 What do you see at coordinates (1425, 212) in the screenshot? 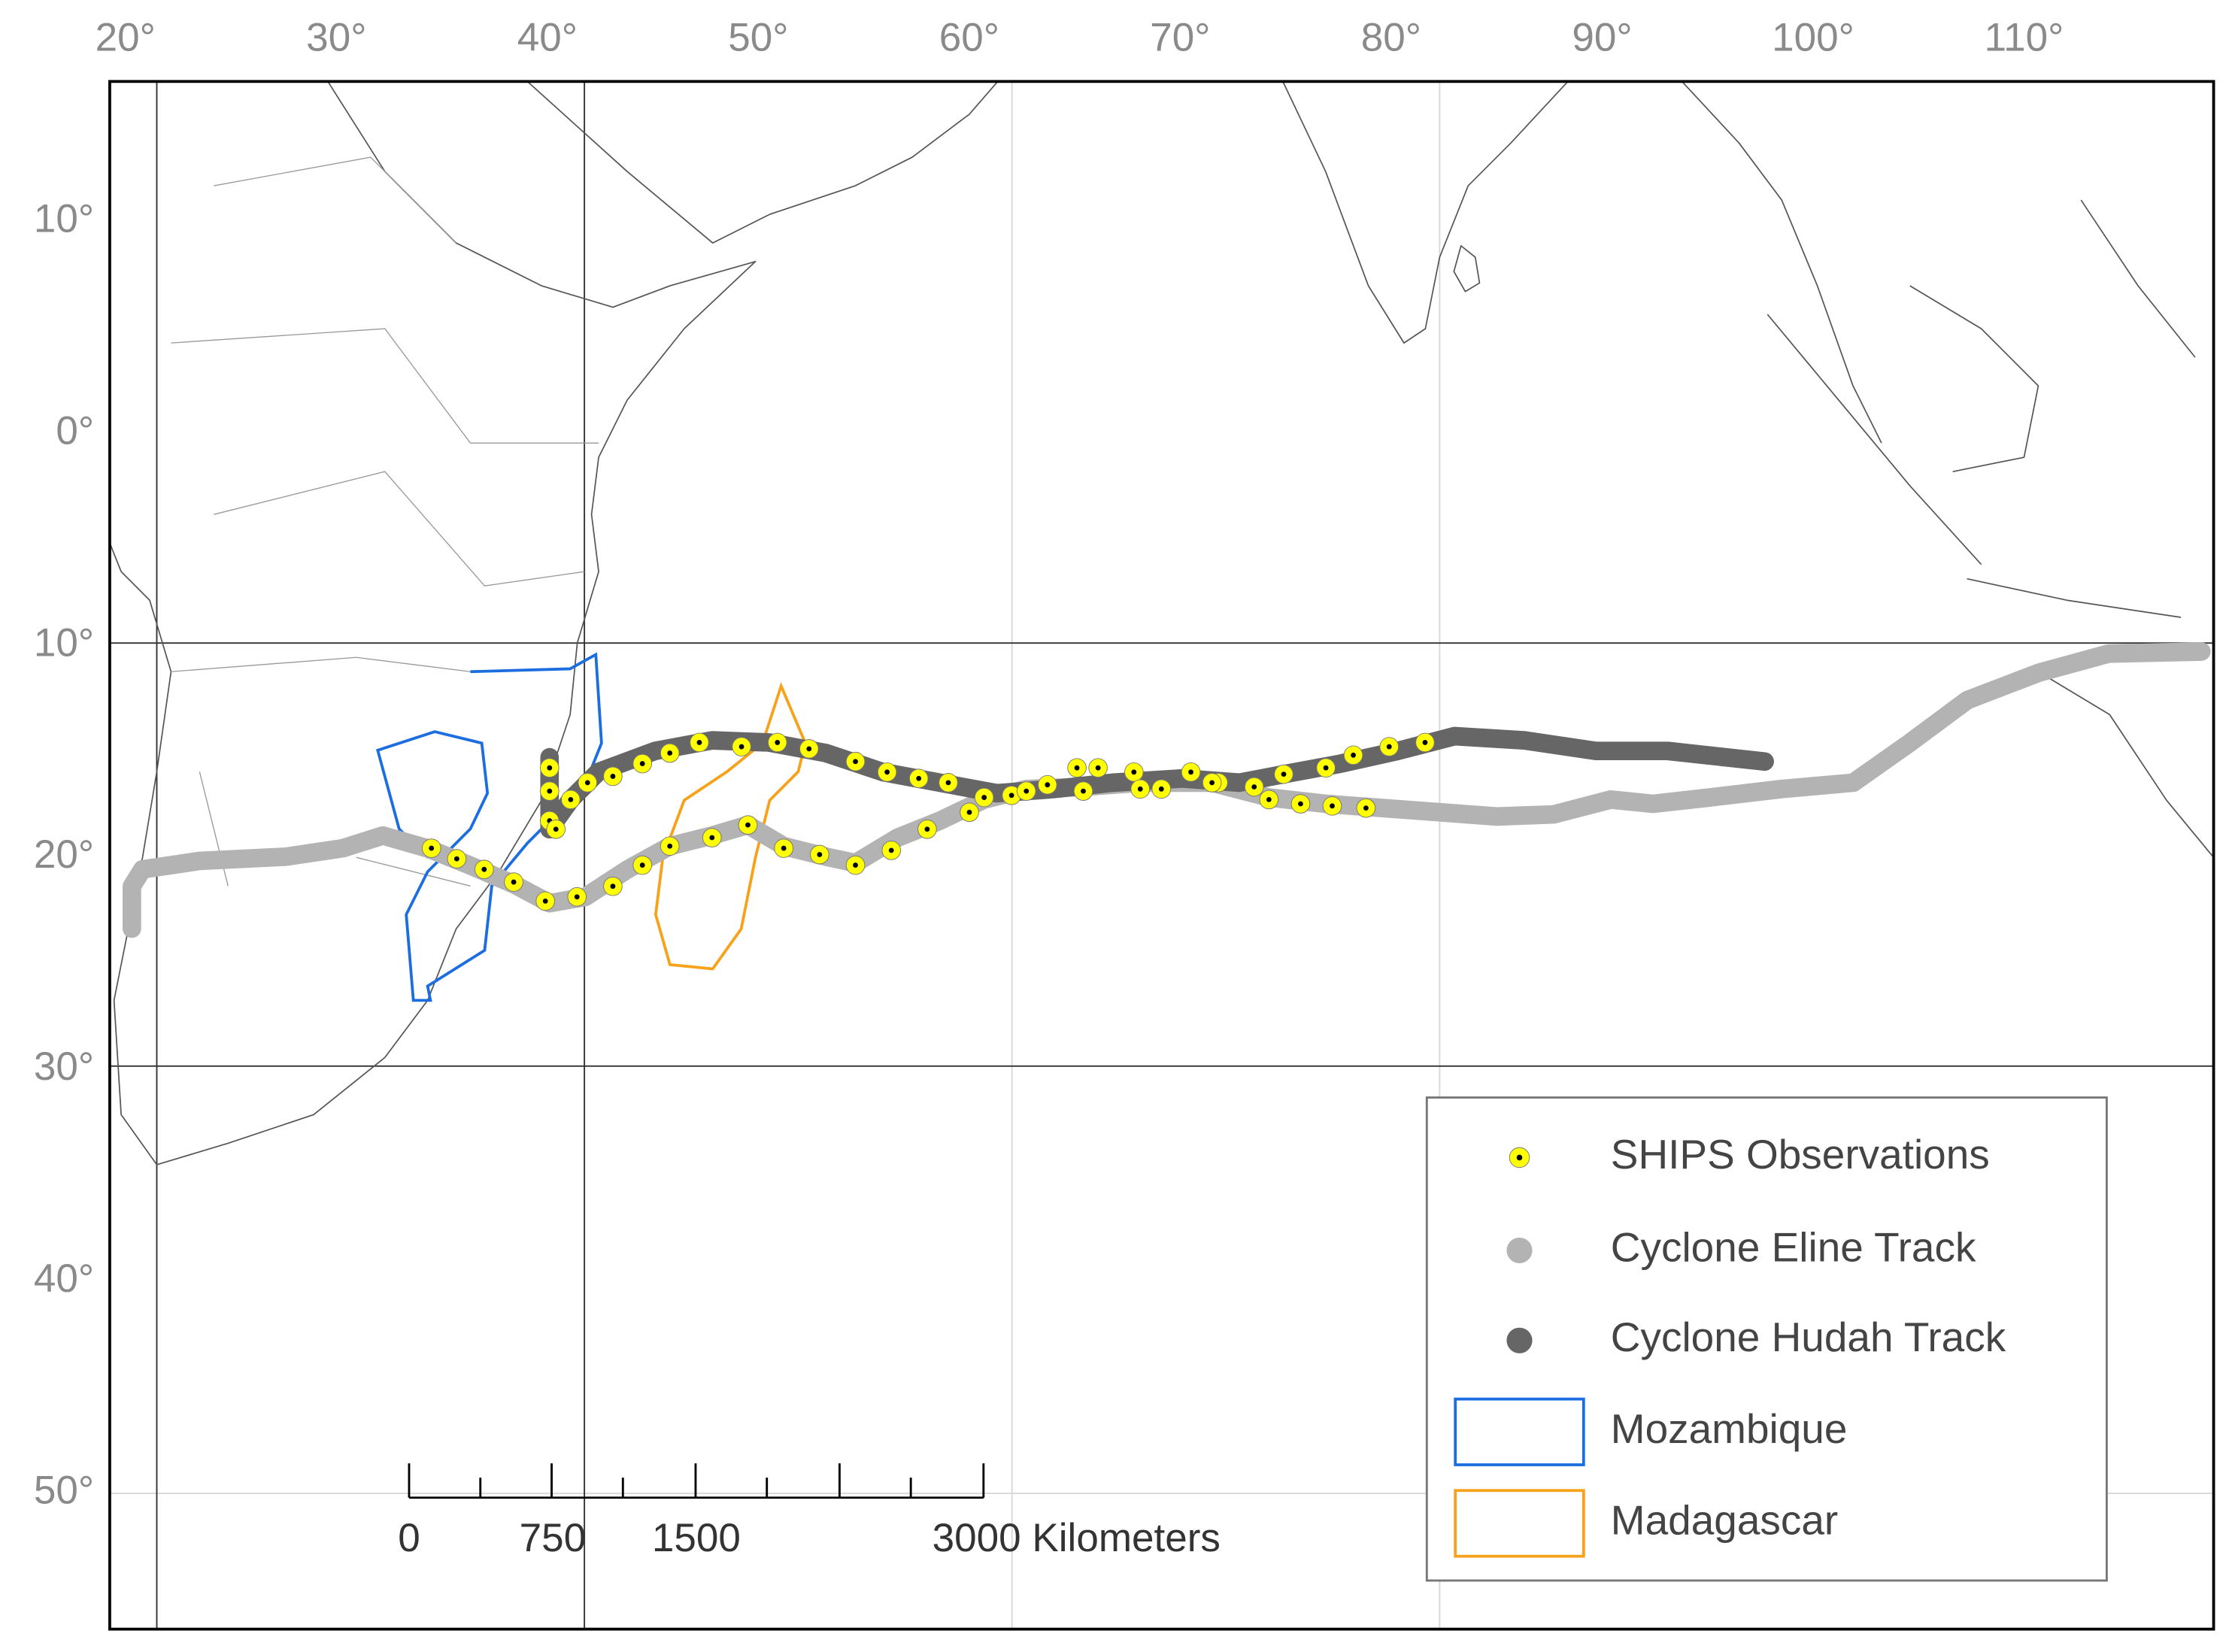
I see `india-coast` at bounding box center [1425, 212].